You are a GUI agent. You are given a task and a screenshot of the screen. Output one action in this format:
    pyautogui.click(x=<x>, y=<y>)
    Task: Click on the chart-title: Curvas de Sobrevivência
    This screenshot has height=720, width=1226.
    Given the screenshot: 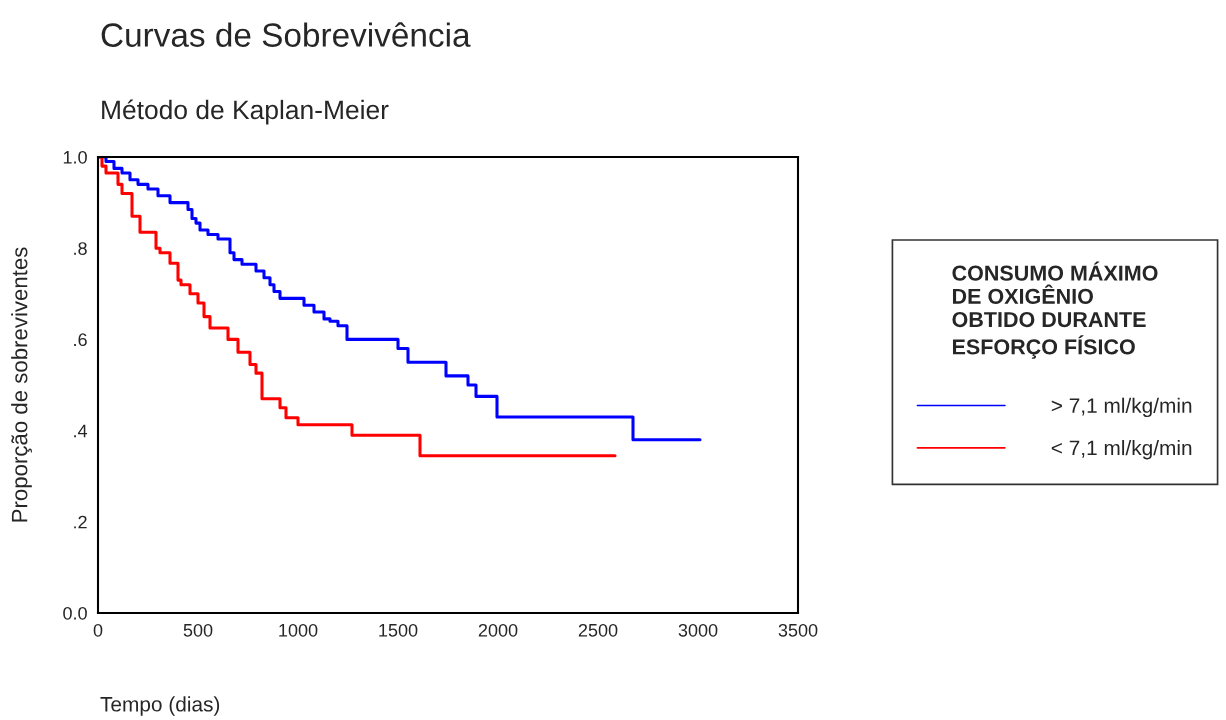 What is the action you would take?
    pyautogui.click(x=286, y=34)
    